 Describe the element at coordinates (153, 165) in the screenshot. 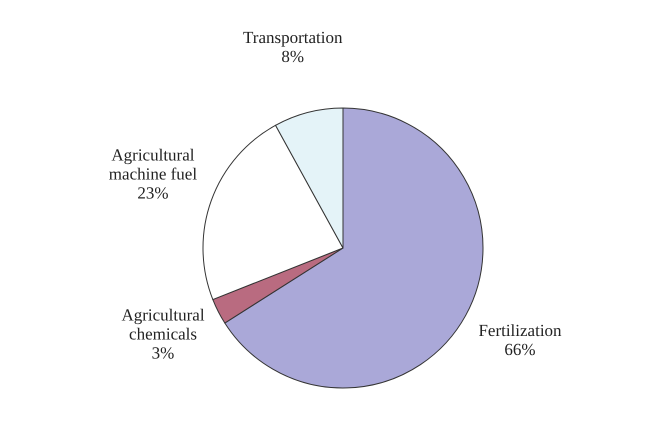

I see `slice-label: Agricultural machine fuel` at that location.